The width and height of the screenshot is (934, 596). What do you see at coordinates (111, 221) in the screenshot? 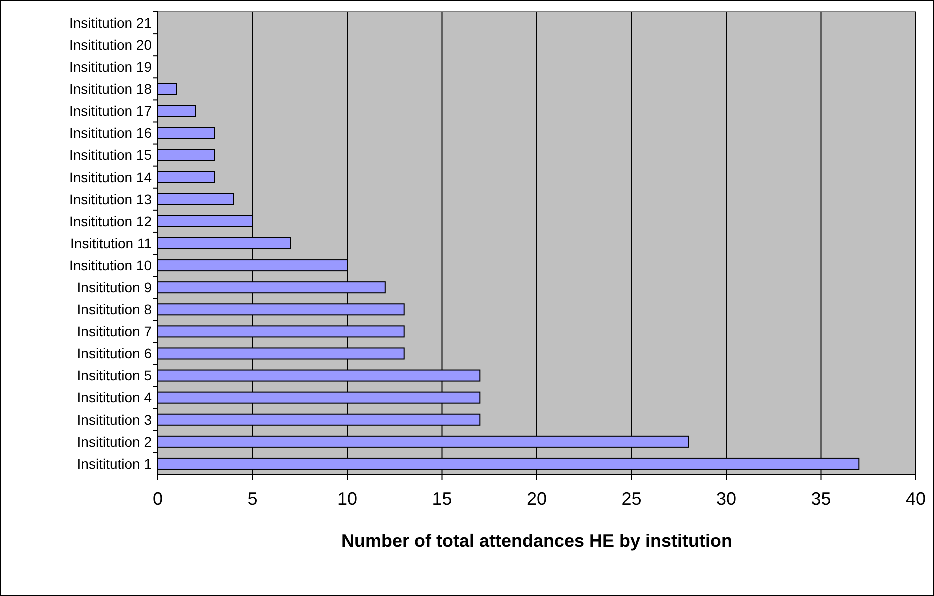
I see `y-tick-label: Insititution 12` at bounding box center [111, 221].